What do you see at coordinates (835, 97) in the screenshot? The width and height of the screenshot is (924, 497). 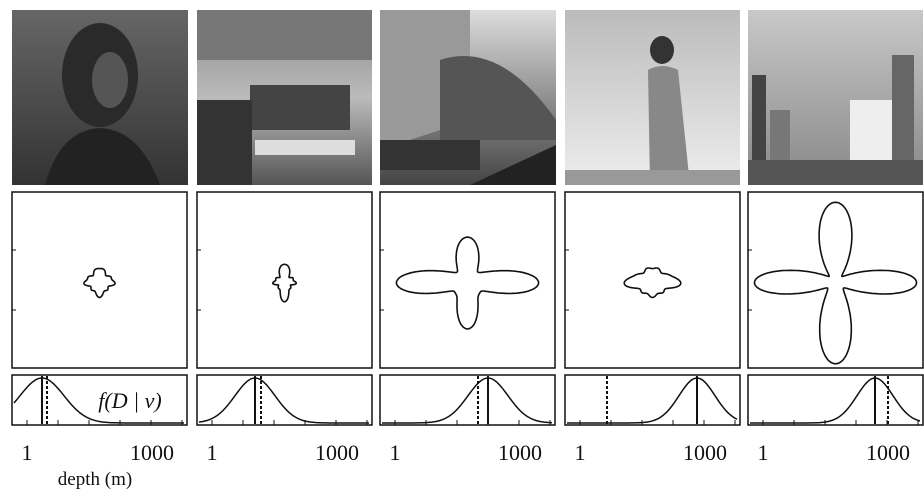 I see `photo-city` at bounding box center [835, 97].